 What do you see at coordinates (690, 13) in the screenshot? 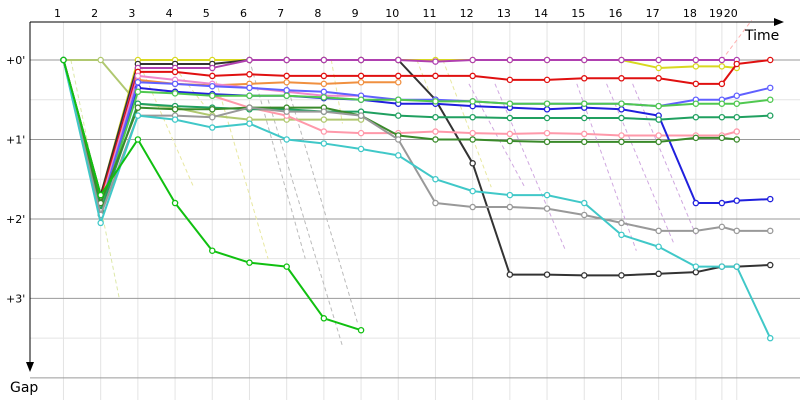
I see `x-tick-label: 18` at bounding box center [690, 13].